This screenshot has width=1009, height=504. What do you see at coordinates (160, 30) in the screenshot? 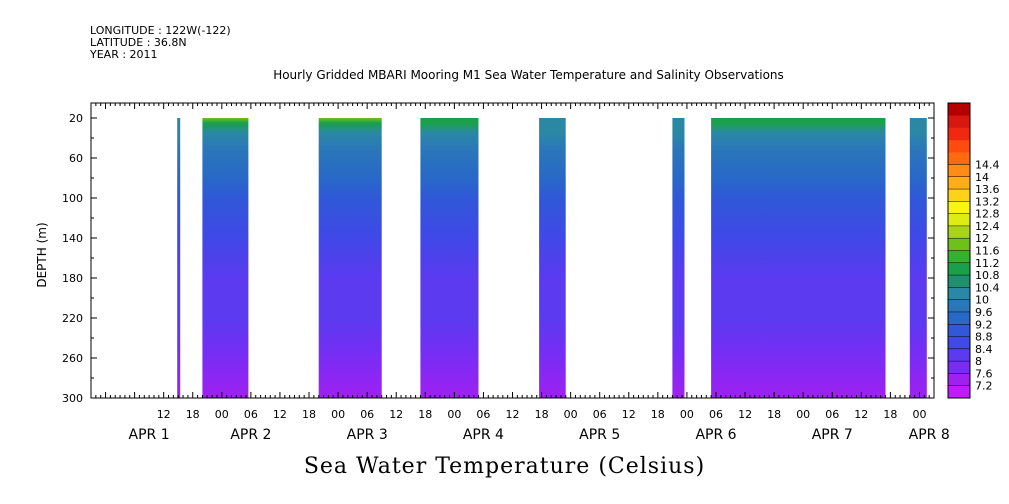
I see `longitude-label: LONGITUDE : 122W(-122)` at bounding box center [160, 30].